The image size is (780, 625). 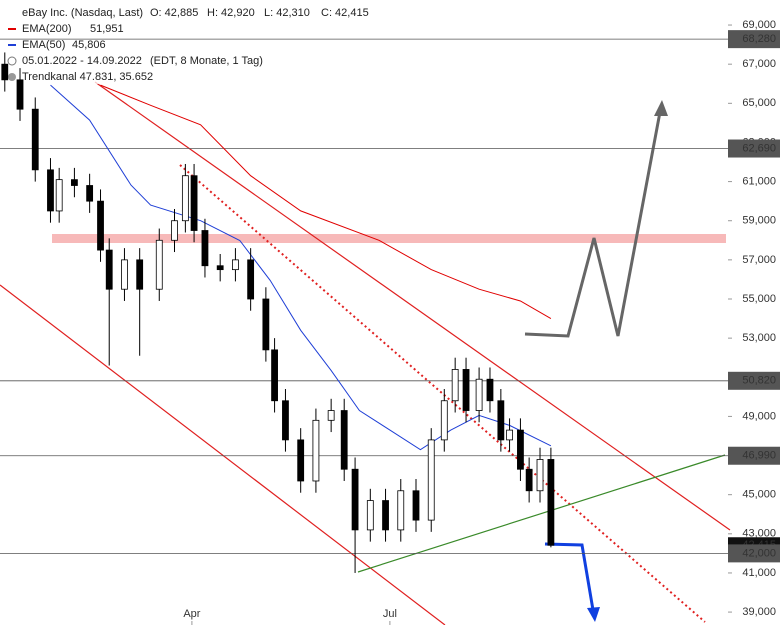 What do you see at coordinates (231, 13) in the screenshot?
I see `ohlc-value: H: 42,920` at bounding box center [231, 13].